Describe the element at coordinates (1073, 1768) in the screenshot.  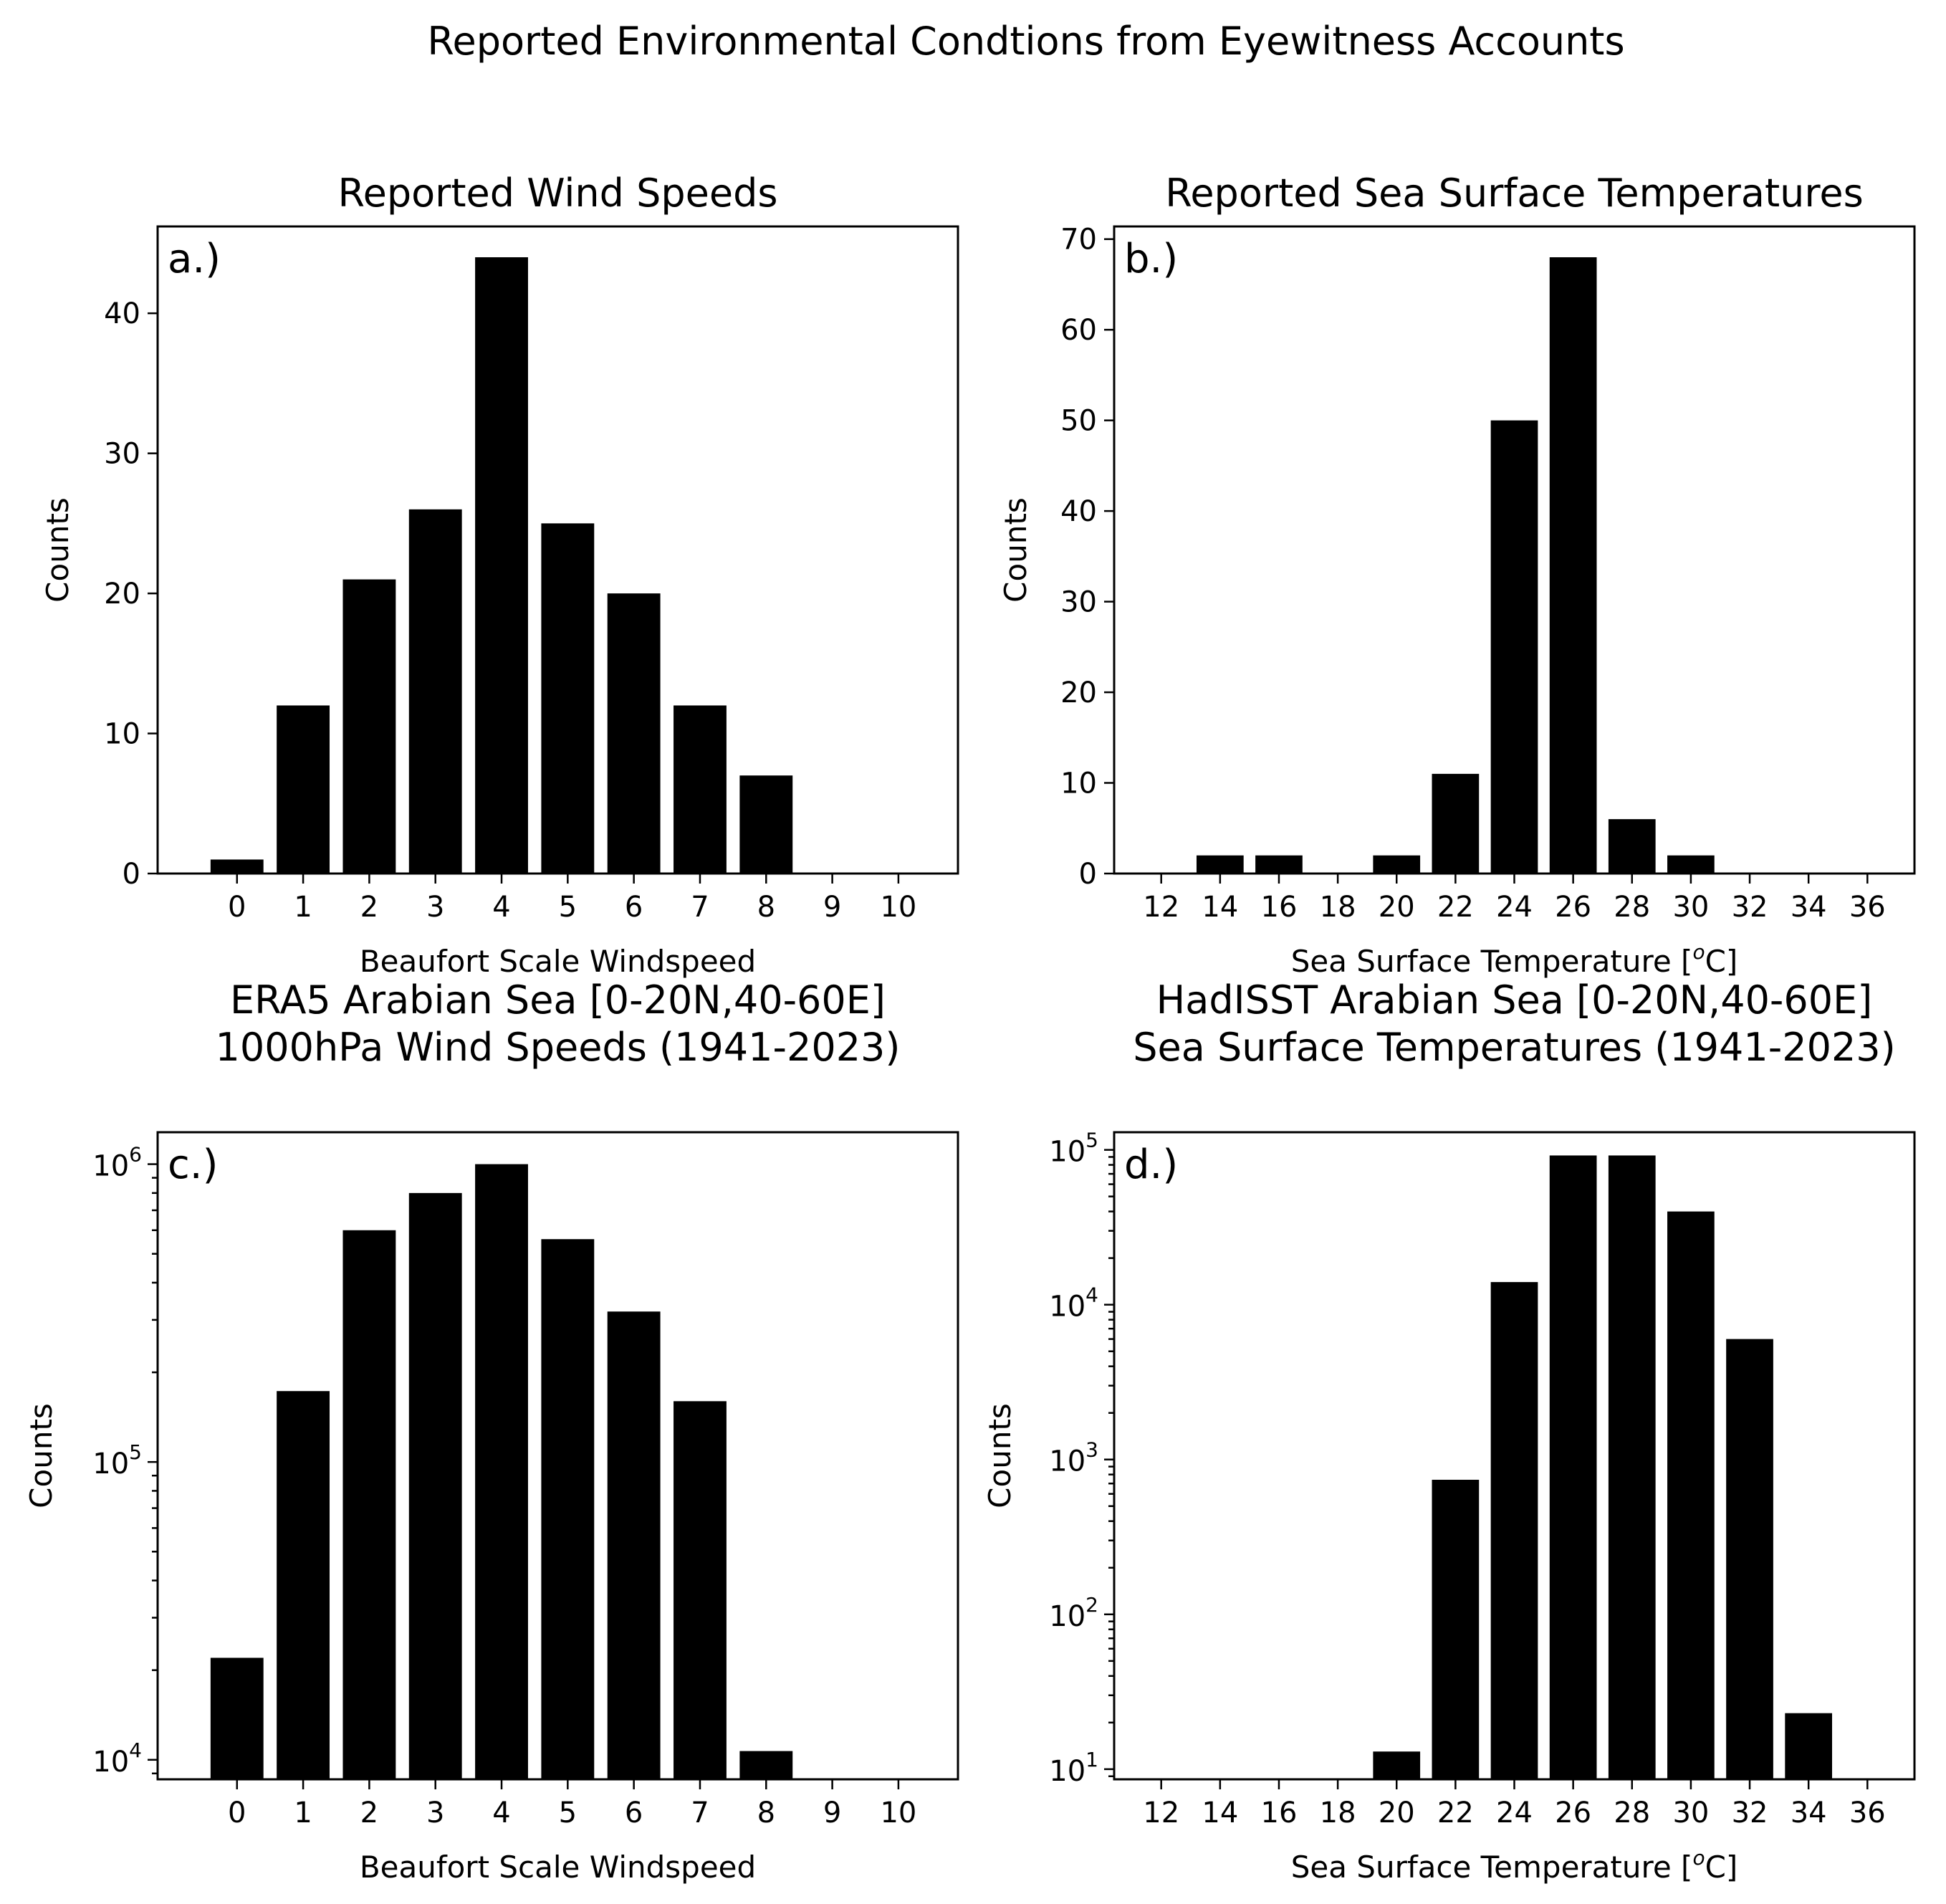
I see `y-tick-label: 10¹` at that location.